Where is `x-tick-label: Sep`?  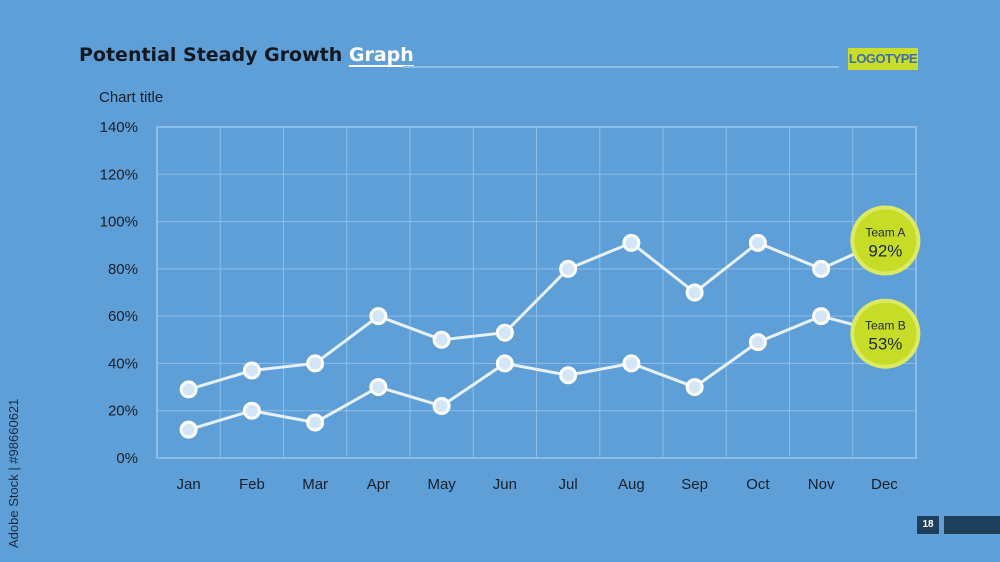 x-tick-label: Sep is located at coordinates (694, 484).